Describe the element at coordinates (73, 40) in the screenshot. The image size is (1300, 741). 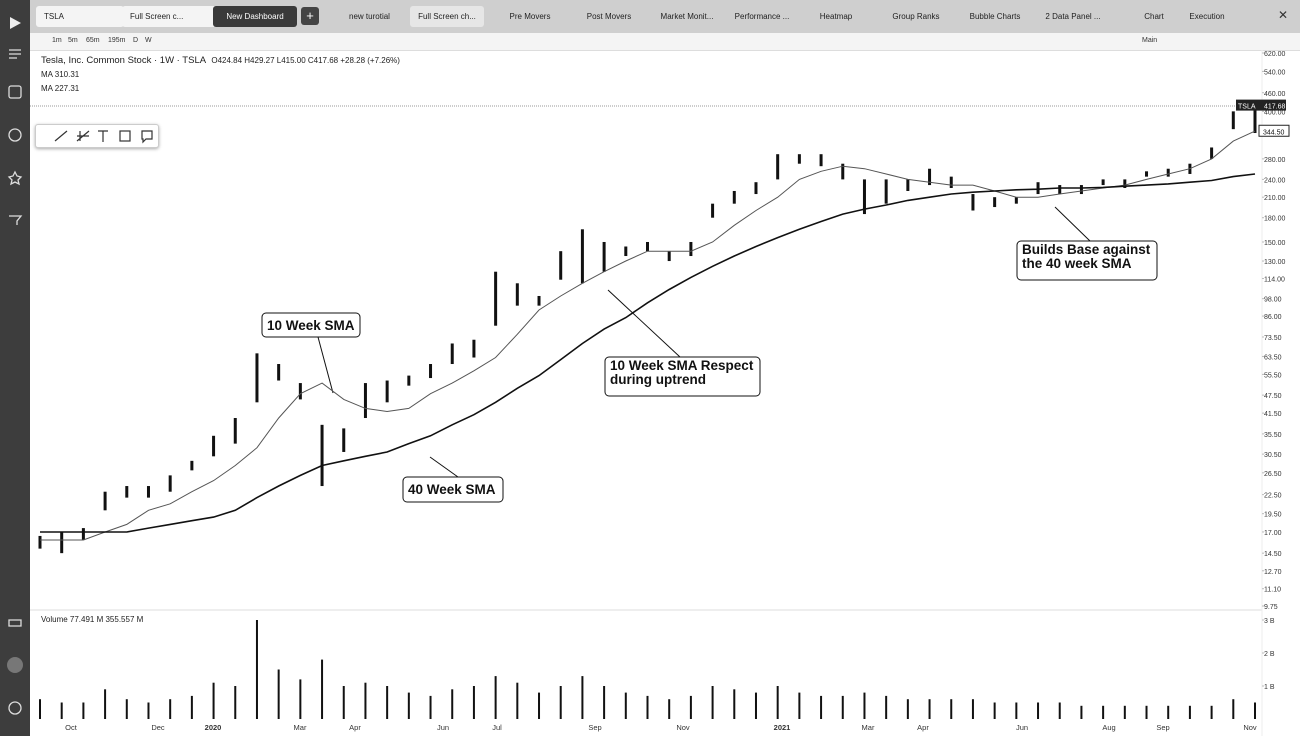
I see `interval-button: 5m` at that location.